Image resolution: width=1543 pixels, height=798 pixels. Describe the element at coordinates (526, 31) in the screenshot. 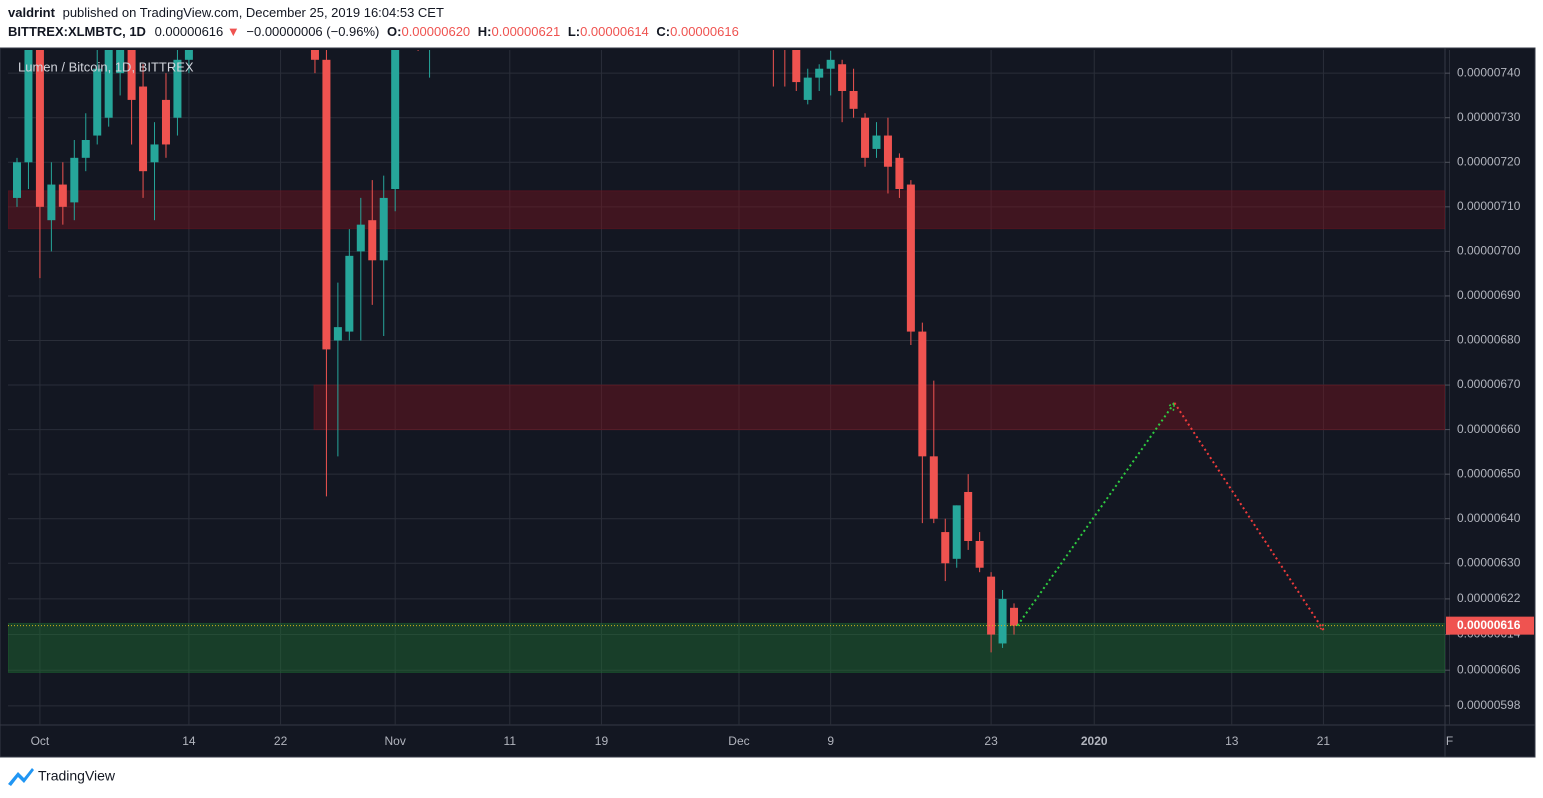

I see `high-value: 0.00000621` at that location.